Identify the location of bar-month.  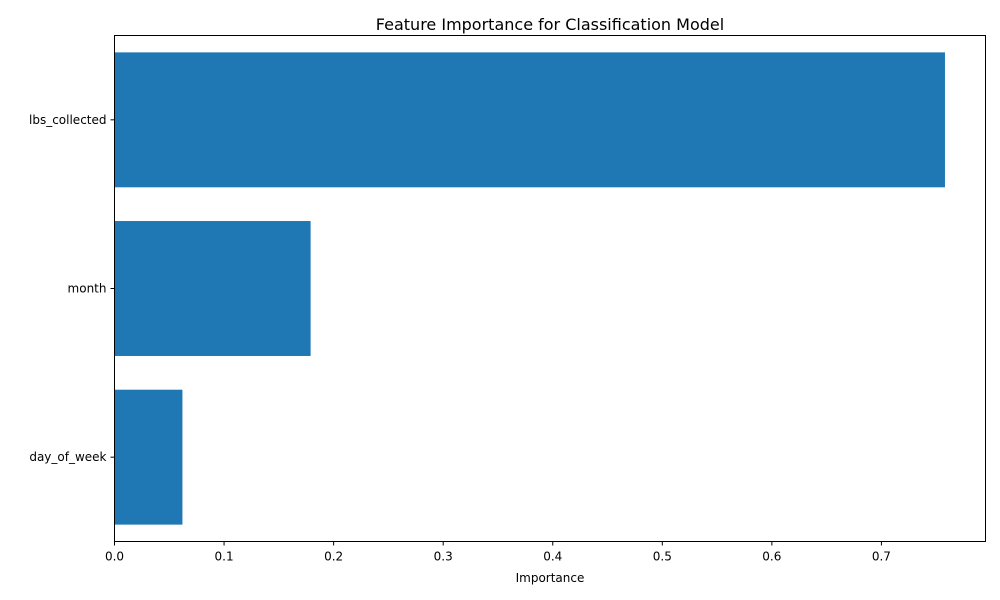
(212, 288).